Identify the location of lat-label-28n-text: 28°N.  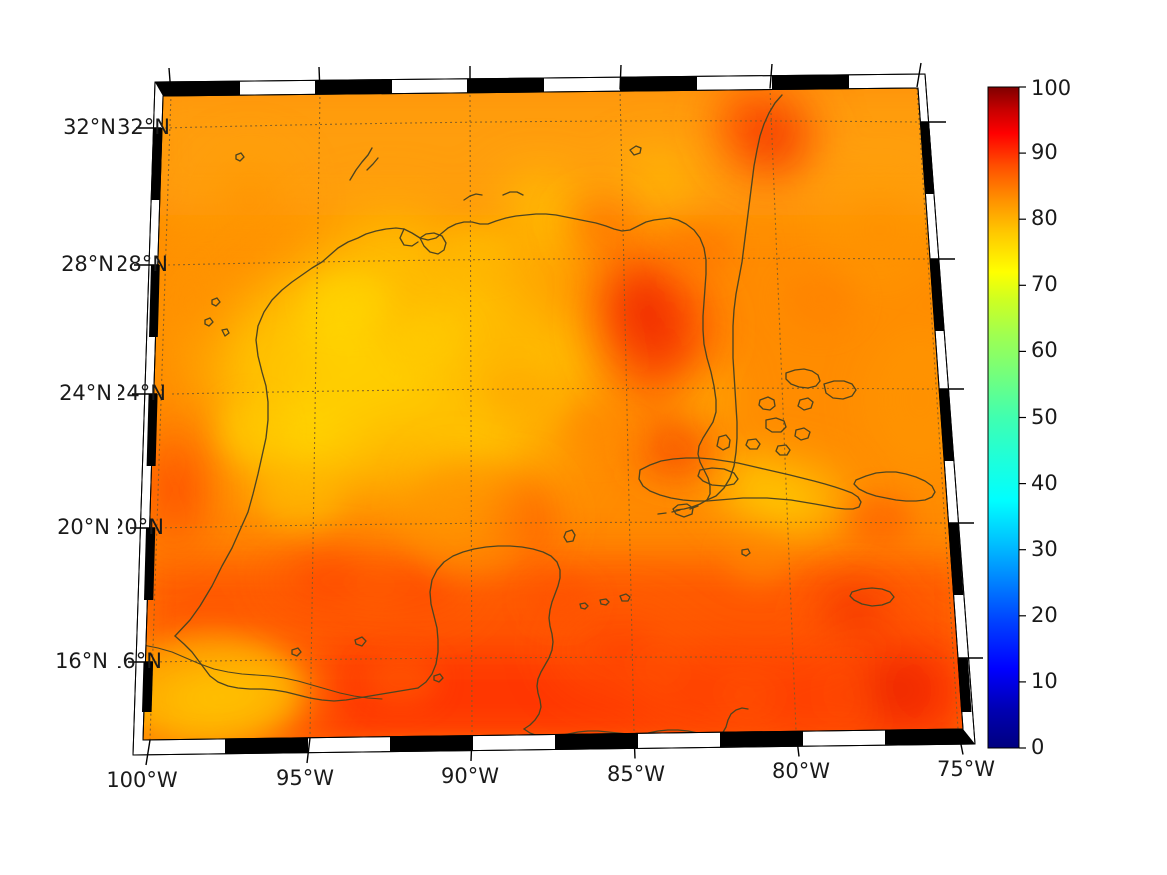
(87, 264).